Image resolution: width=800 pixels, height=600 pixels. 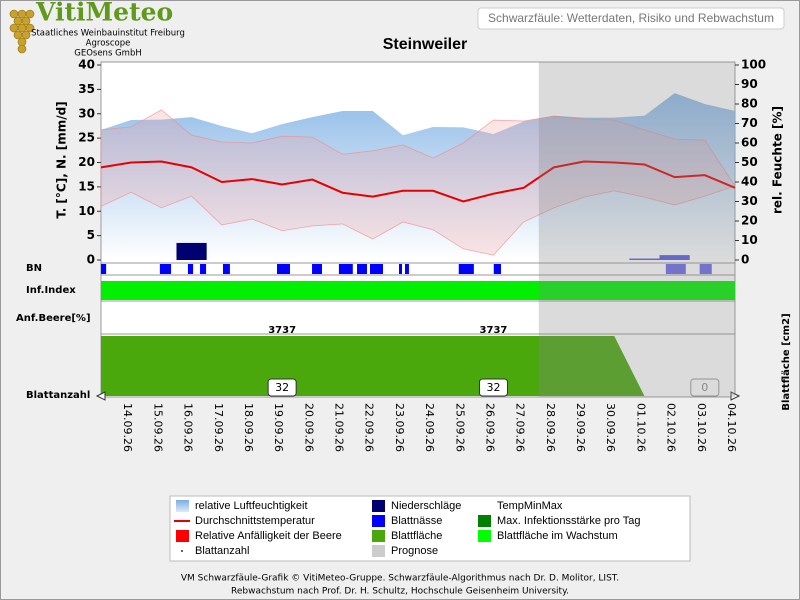 What do you see at coordinates (86, 113) in the screenshot?
I see `y-tick-label: 30` at bounding box center [86, 113].